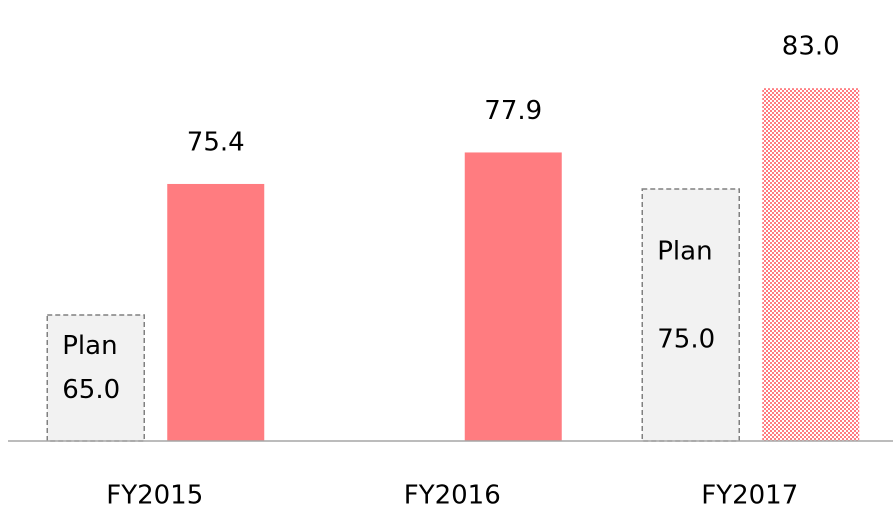 This screenshot has width=893, height=508. I want to click on value-label: 77.9, so click(513, 111).